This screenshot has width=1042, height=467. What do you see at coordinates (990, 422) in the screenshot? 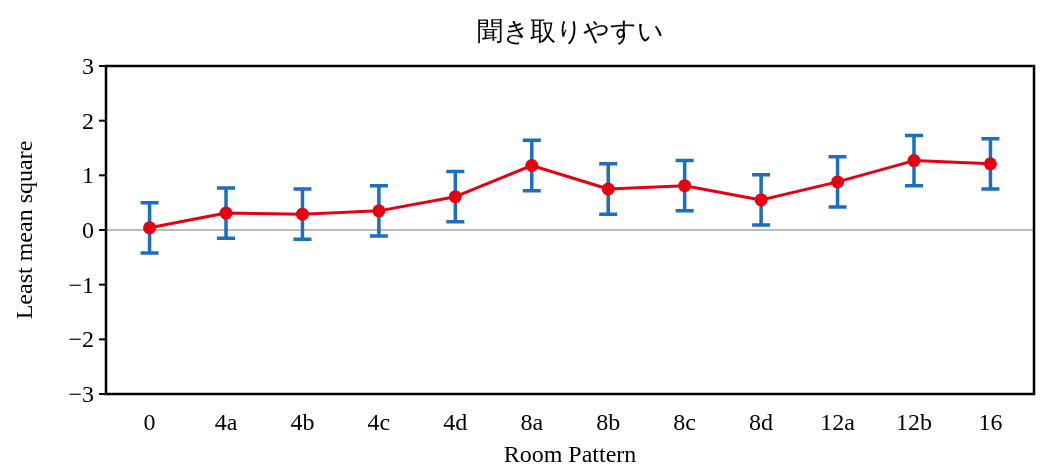
I see `x-tick-label: 16` at bounding box center [990, 422].